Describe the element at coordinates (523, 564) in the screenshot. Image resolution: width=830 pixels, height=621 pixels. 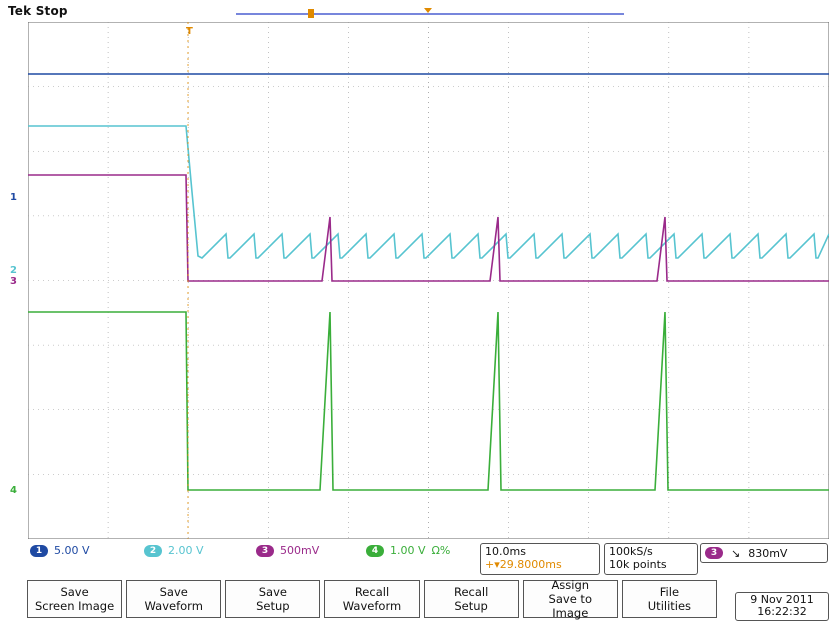
I see `timebase-position: +▾29.8000ms` at that location.